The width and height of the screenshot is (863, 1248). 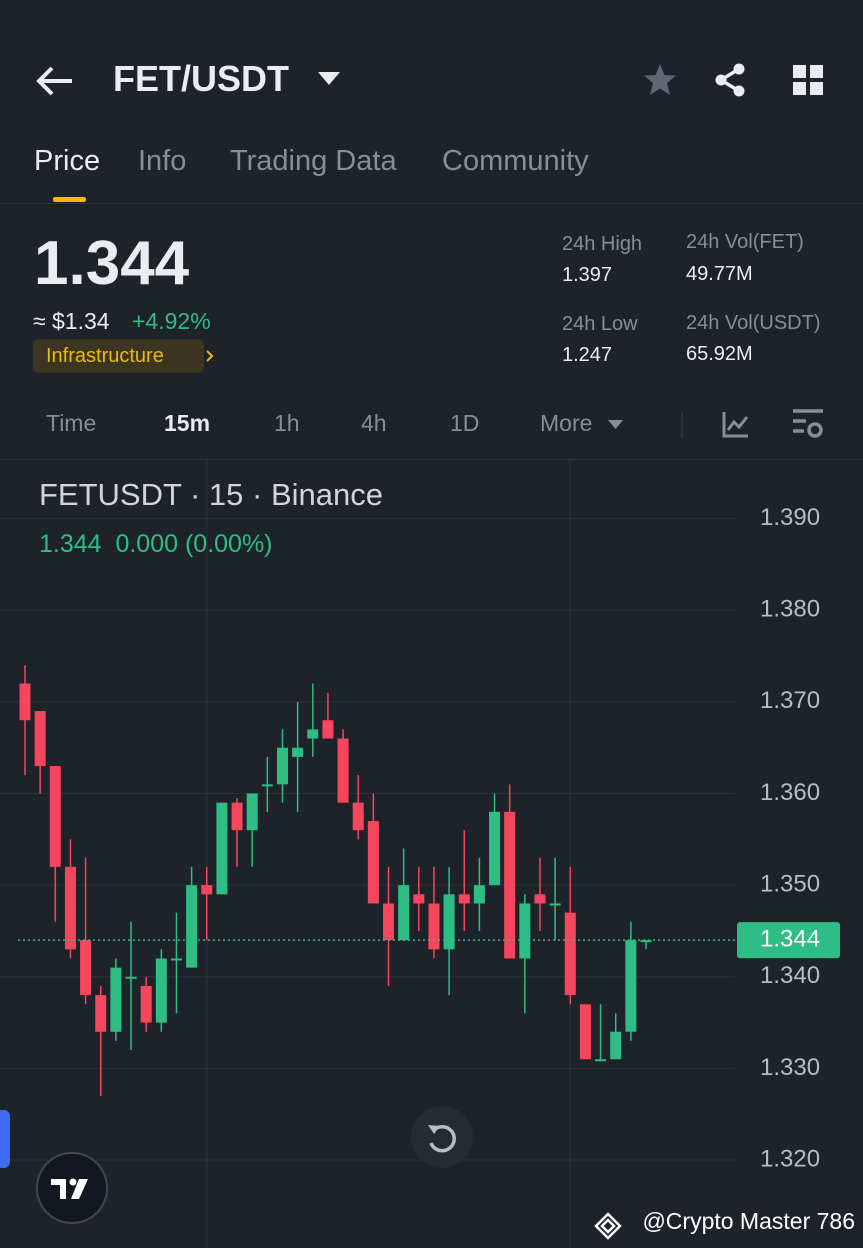 I want to click on chart-subtitle: 1.344 0.000 (0.00%), so click(x=156, y=544).